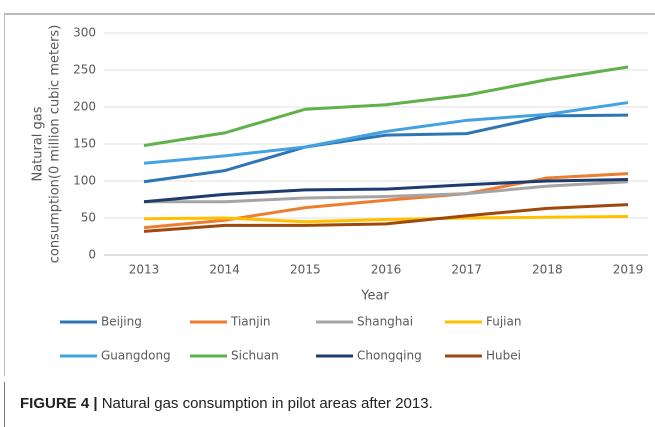  Describe the element at coordinates (385, 322) in the screenshot. I see `legend-label: Shanghai` at that location.